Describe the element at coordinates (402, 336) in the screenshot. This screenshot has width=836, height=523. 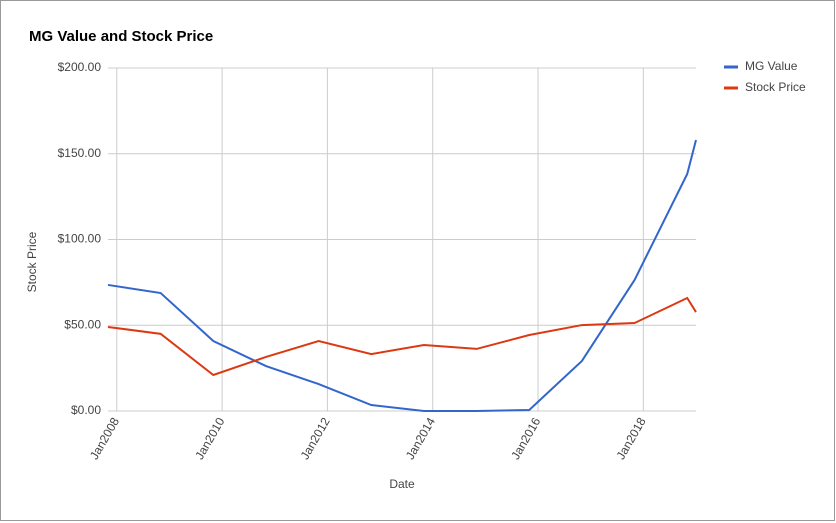
I see `series-line` at that location.